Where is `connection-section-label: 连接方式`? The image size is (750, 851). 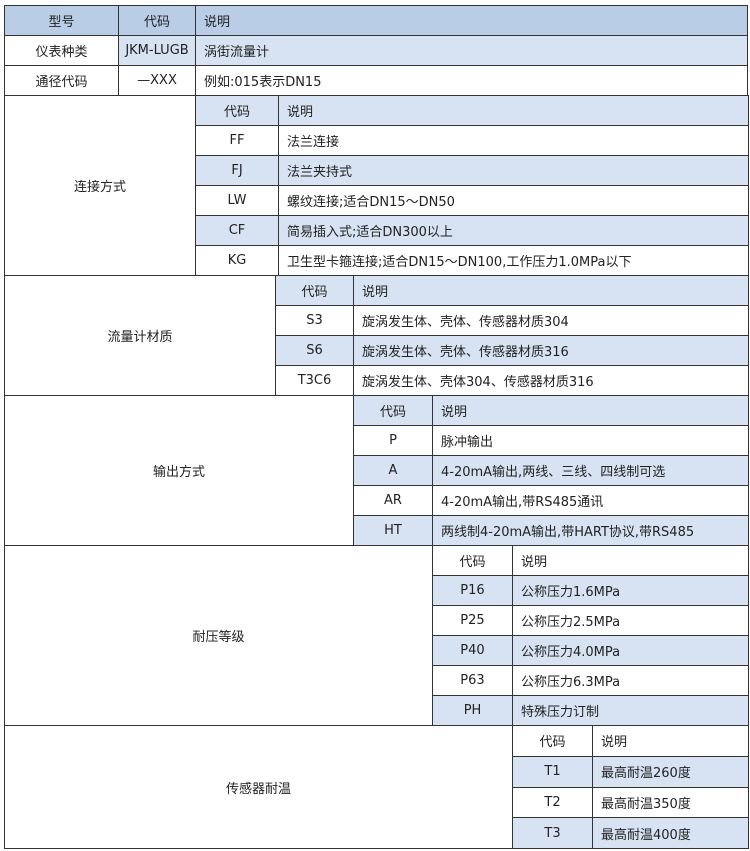
connection-section-label: 连接方式 is located at coordinates (100, 185).